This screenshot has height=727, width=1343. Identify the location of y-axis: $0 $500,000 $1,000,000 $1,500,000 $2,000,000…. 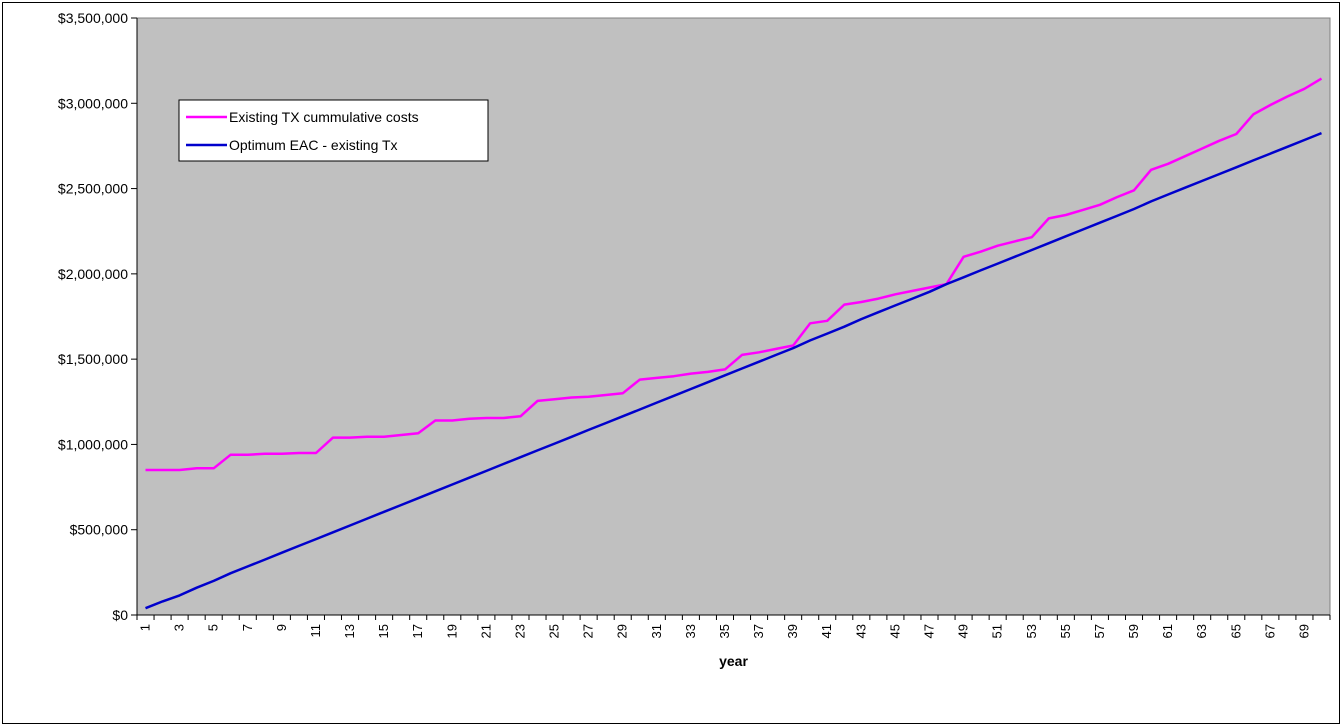
(98, 316).